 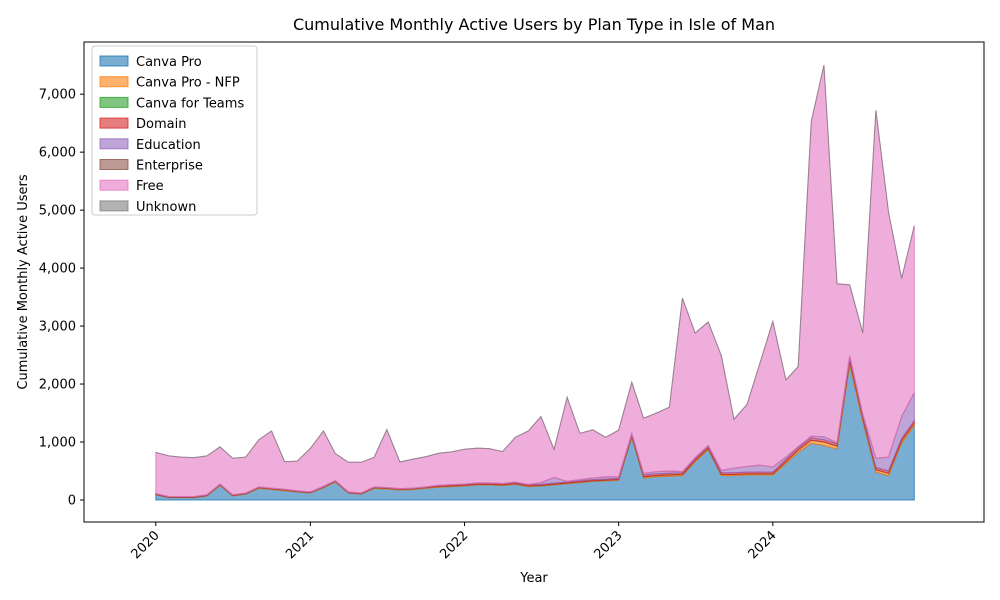 What do you see at coordinates (114, 61) in the screenshot?
I see `legend-swatch-canva-pro` at bounding box center [114, 61].